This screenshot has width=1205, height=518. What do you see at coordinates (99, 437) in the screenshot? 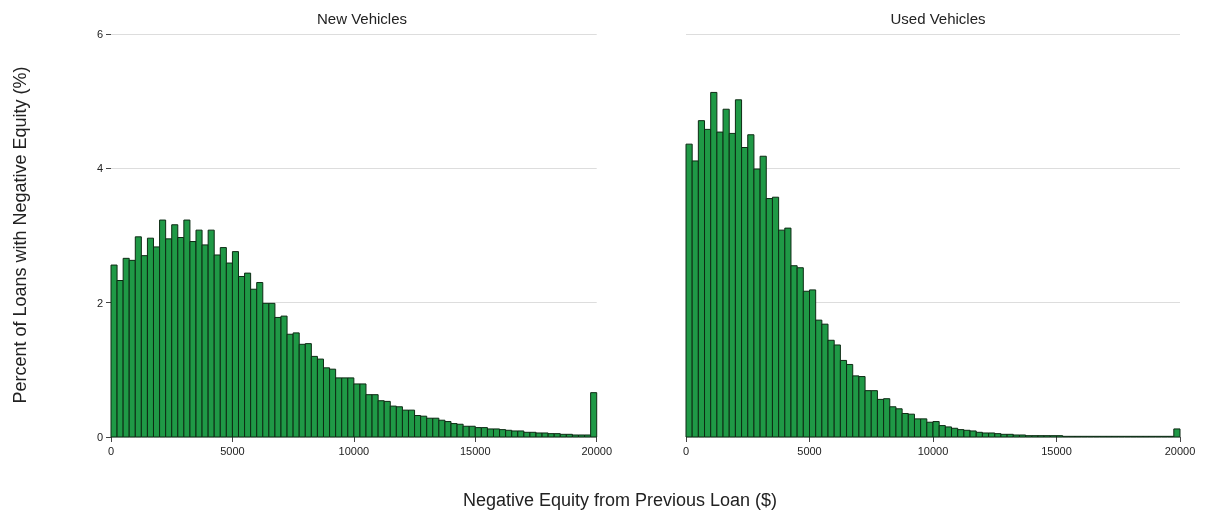
I see `y-tick-label: 0` at bounding box center [99, 437].